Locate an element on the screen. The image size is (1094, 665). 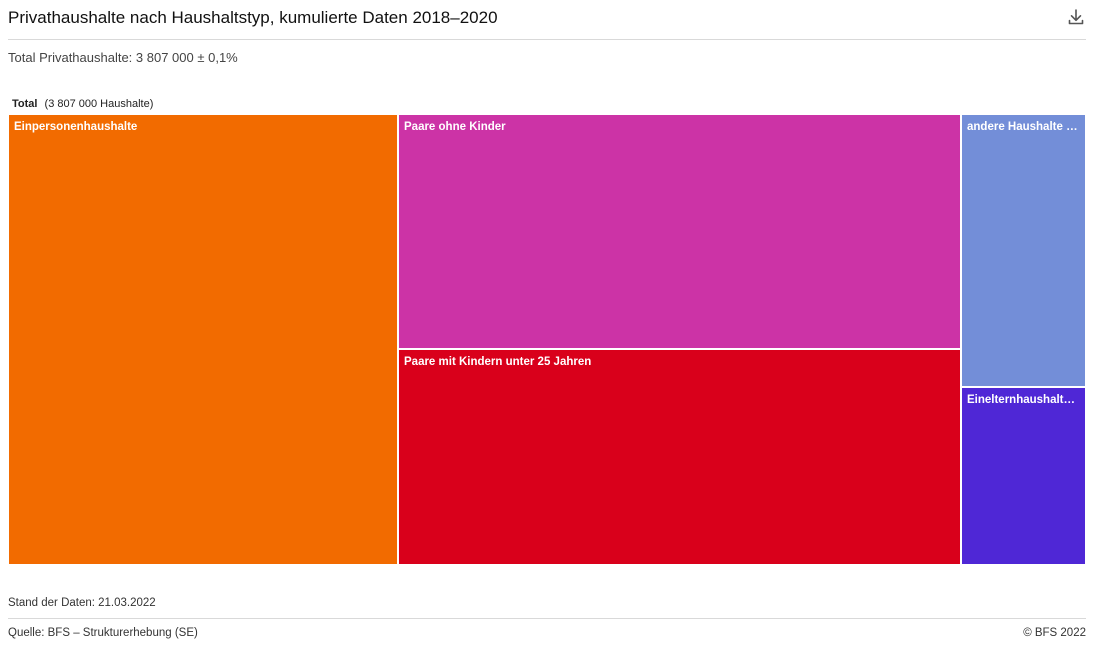
data-source: Quelle: BFS – Strukturerhebung (SE) is located at coordinates (103, 633).